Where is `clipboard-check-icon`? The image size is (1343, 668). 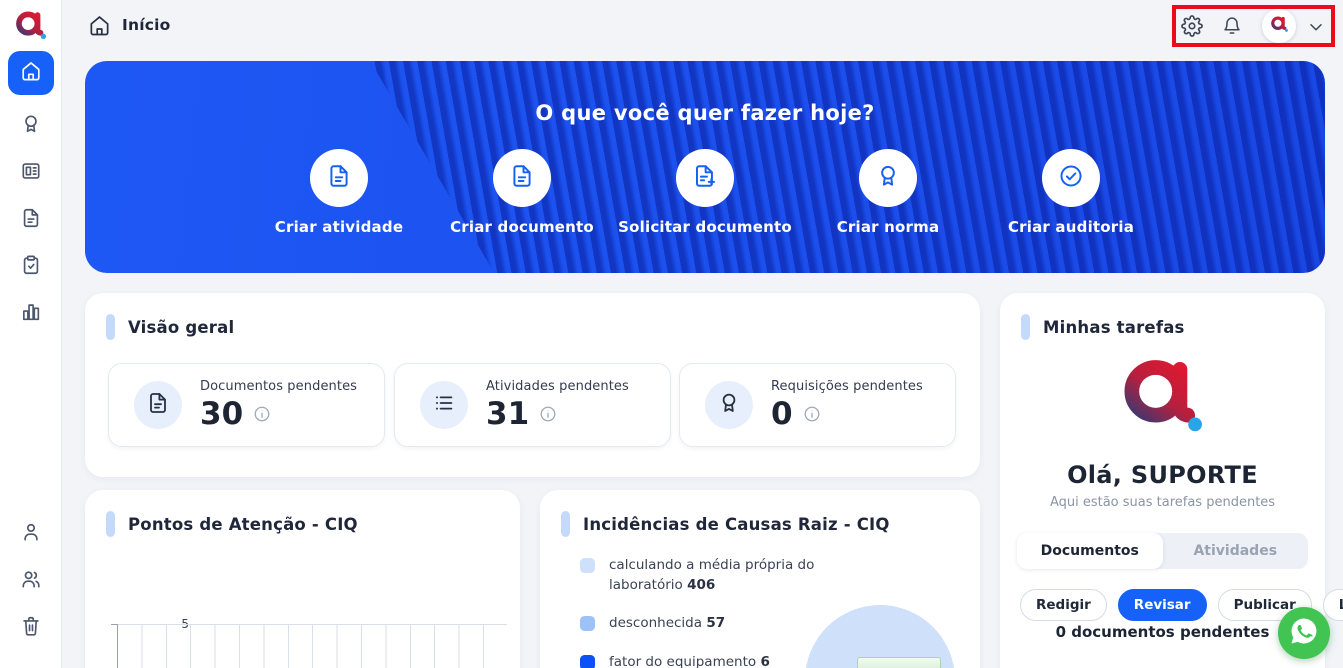
clipboard-check-icon is located at coordinates (31, 267).